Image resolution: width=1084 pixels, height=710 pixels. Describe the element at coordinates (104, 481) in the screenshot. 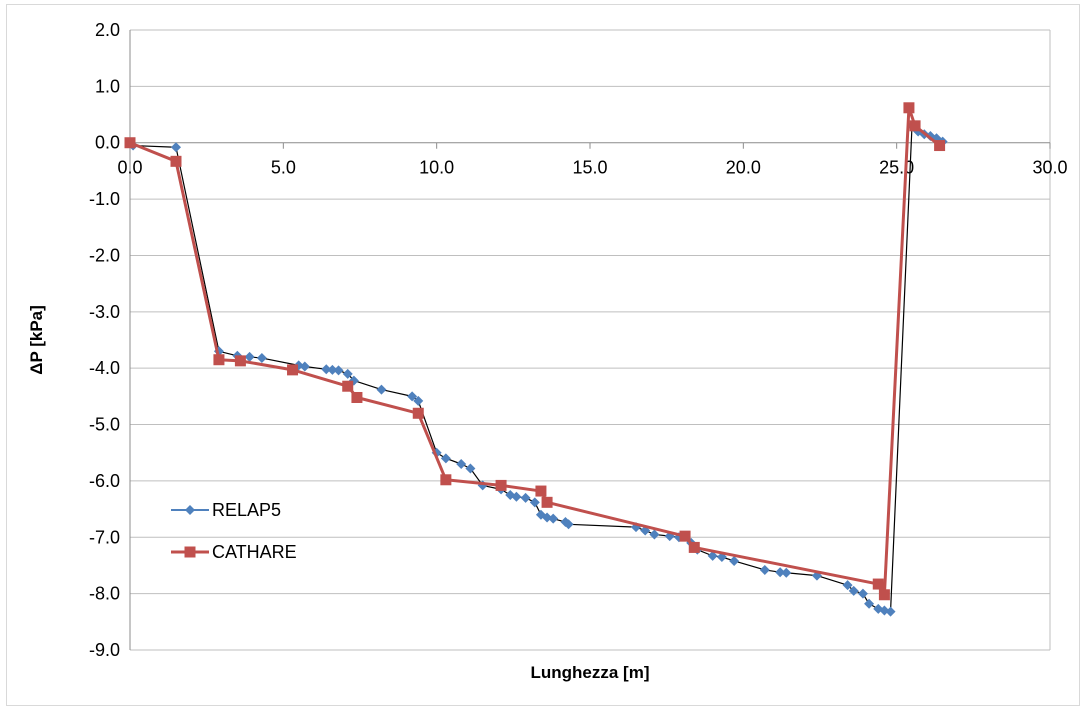

I see `y-tick-label: -6.0` at that location.